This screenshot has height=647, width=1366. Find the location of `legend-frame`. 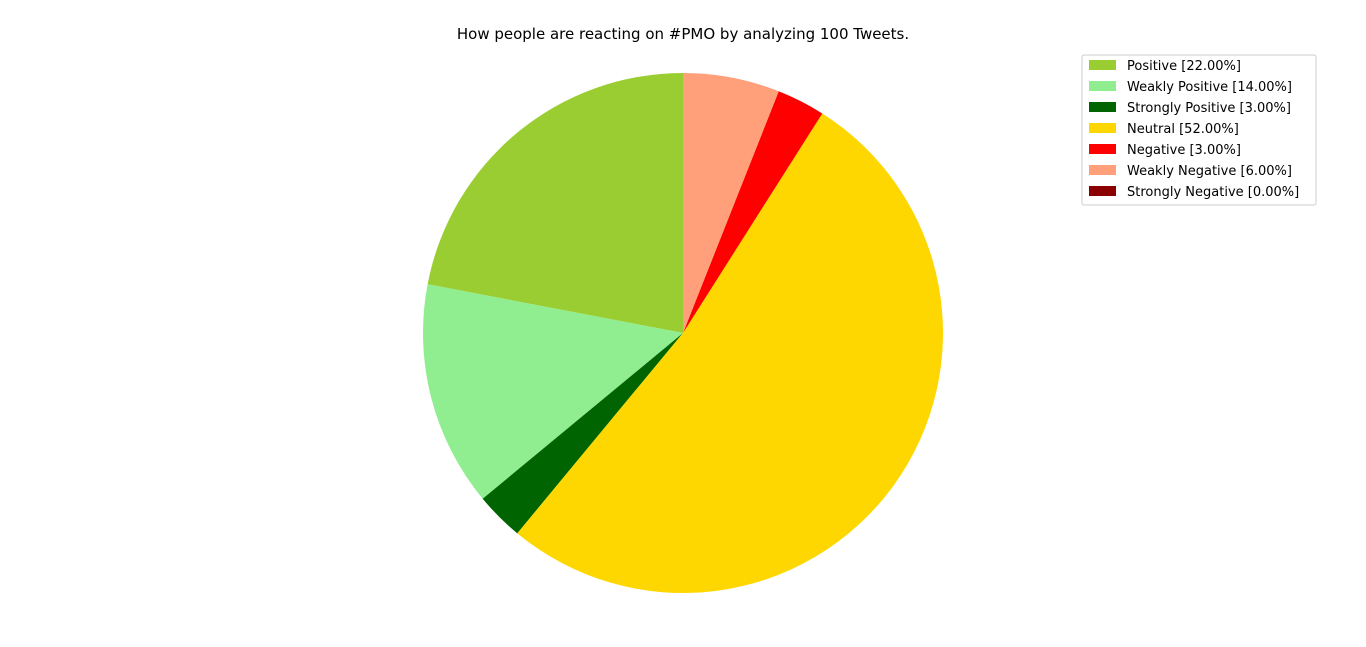

legend-frame is located at coordinates (1199, 130).